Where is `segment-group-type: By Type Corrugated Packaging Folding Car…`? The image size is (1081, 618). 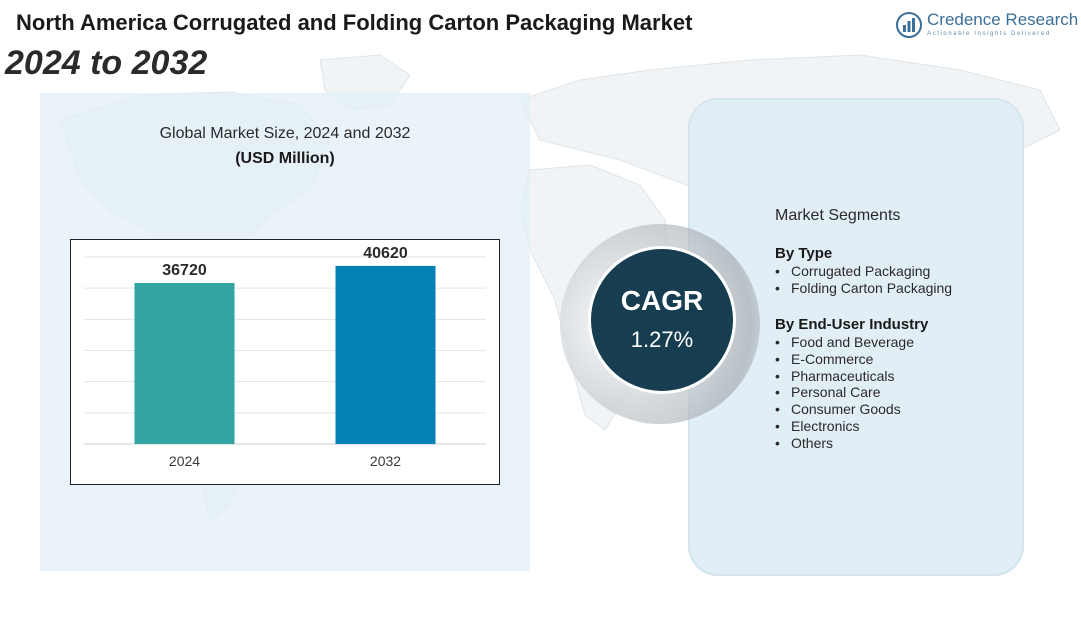
segment-group-type: By Type Corrugated Packaging Folding Car… is located at coordinates (863, 271).